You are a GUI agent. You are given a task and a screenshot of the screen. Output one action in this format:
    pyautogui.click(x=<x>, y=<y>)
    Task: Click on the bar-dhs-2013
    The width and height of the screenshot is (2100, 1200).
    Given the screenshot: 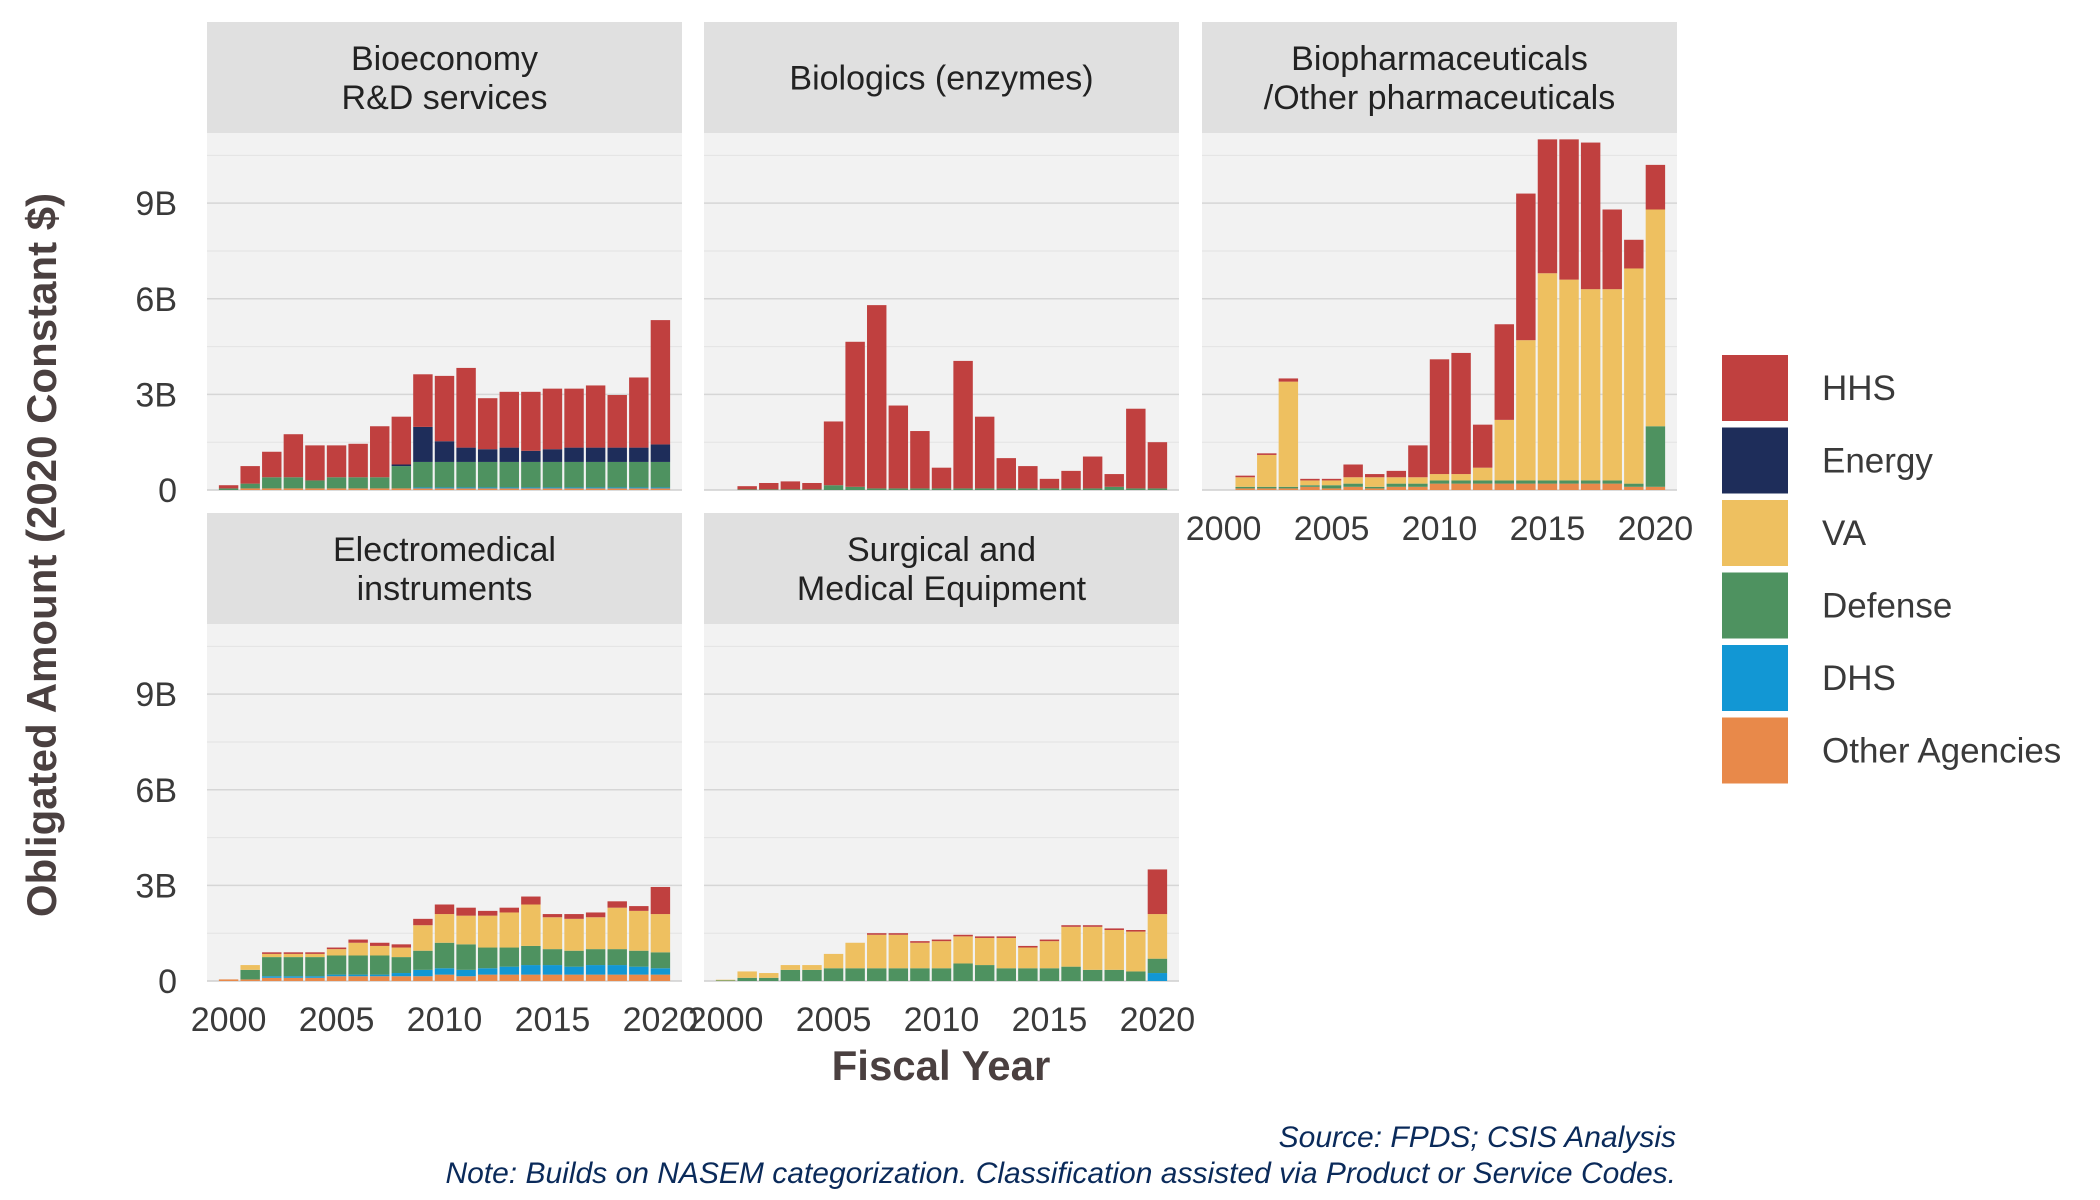 What is the action you would take?
    pyautogui.click(x=509, y=970)
    